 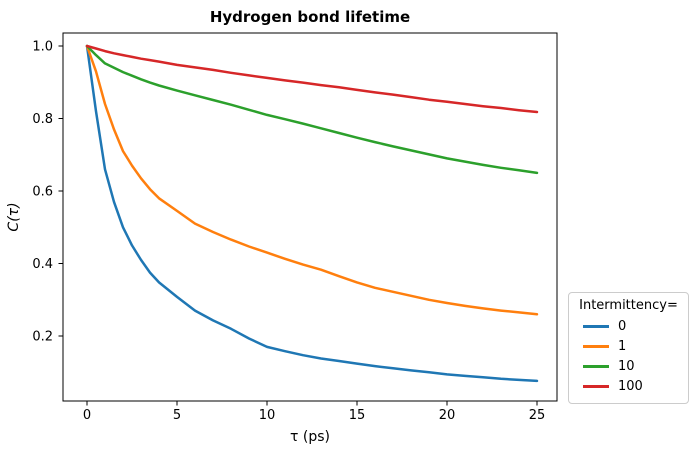 I want to click on legend-item-100: 100, so click(x=628, y=386).